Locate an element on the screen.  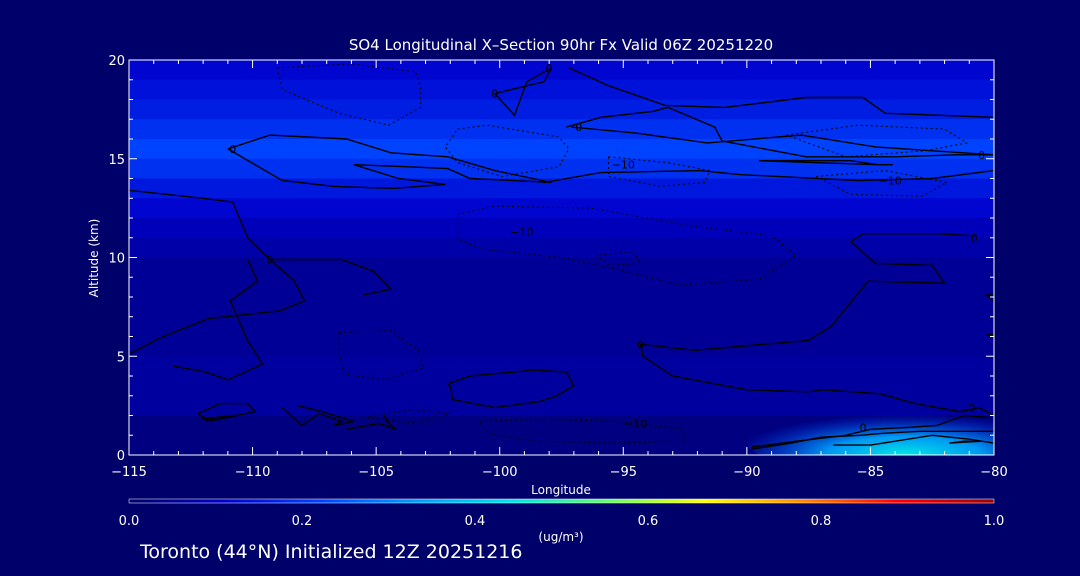
y-tick-label: 5 is located at coordinates (121, 357).